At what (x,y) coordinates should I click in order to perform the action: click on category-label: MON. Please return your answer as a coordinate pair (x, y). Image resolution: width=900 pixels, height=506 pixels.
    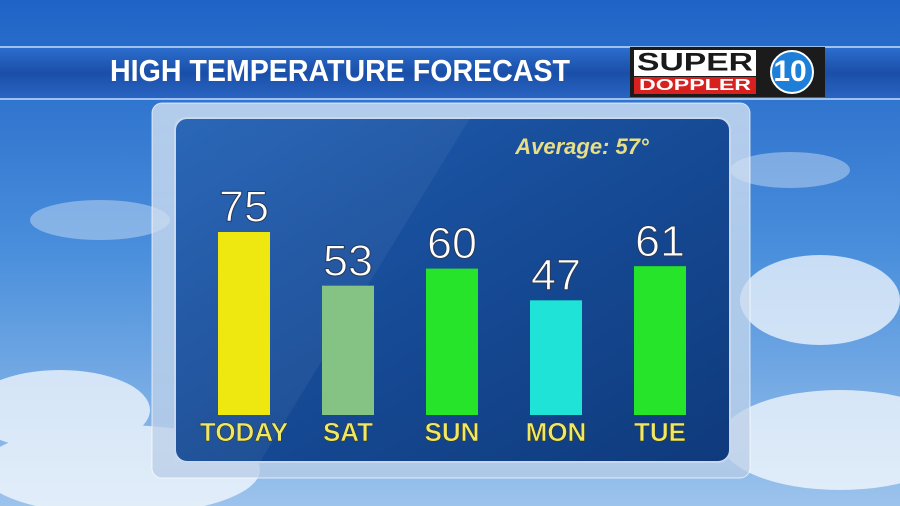
    Looking at the image, I should click on (556, 432).